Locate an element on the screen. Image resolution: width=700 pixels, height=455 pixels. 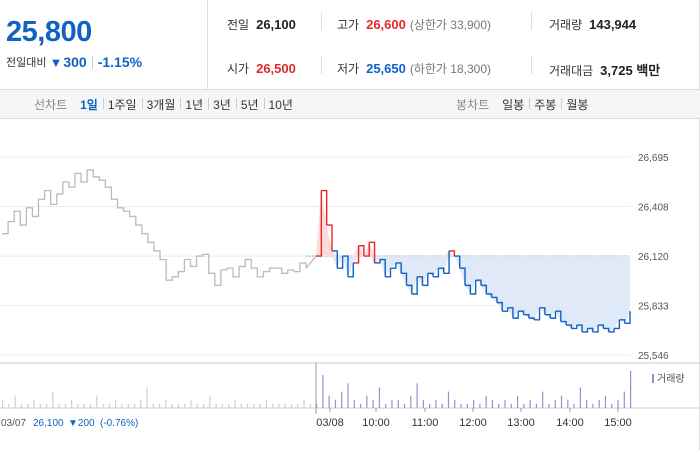
volume-legend-label: 거래량 is located at coordinates (671, 379).